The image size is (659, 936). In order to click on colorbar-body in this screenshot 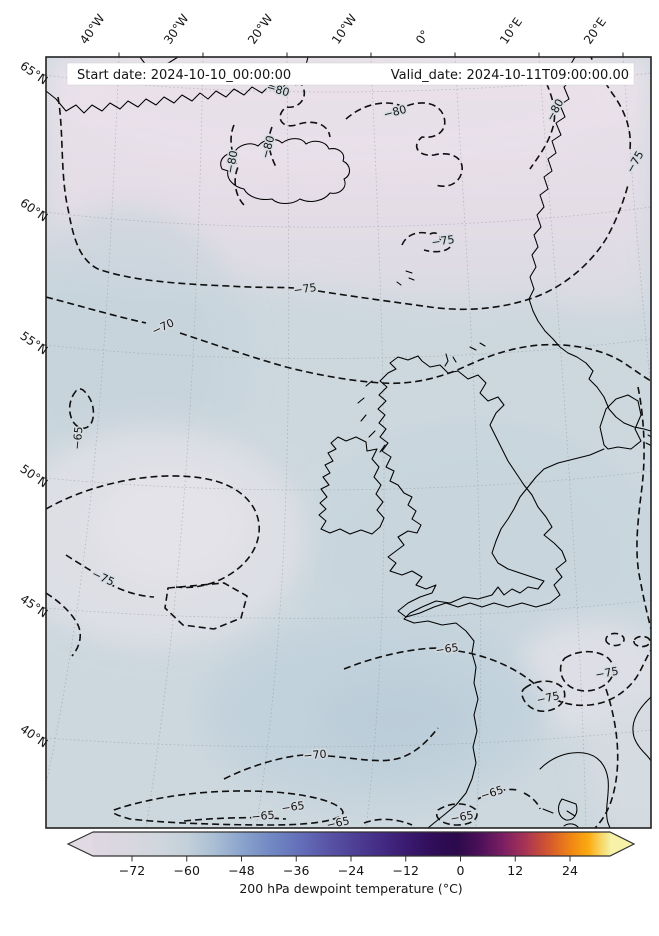, I will do `click(351, 844)`.